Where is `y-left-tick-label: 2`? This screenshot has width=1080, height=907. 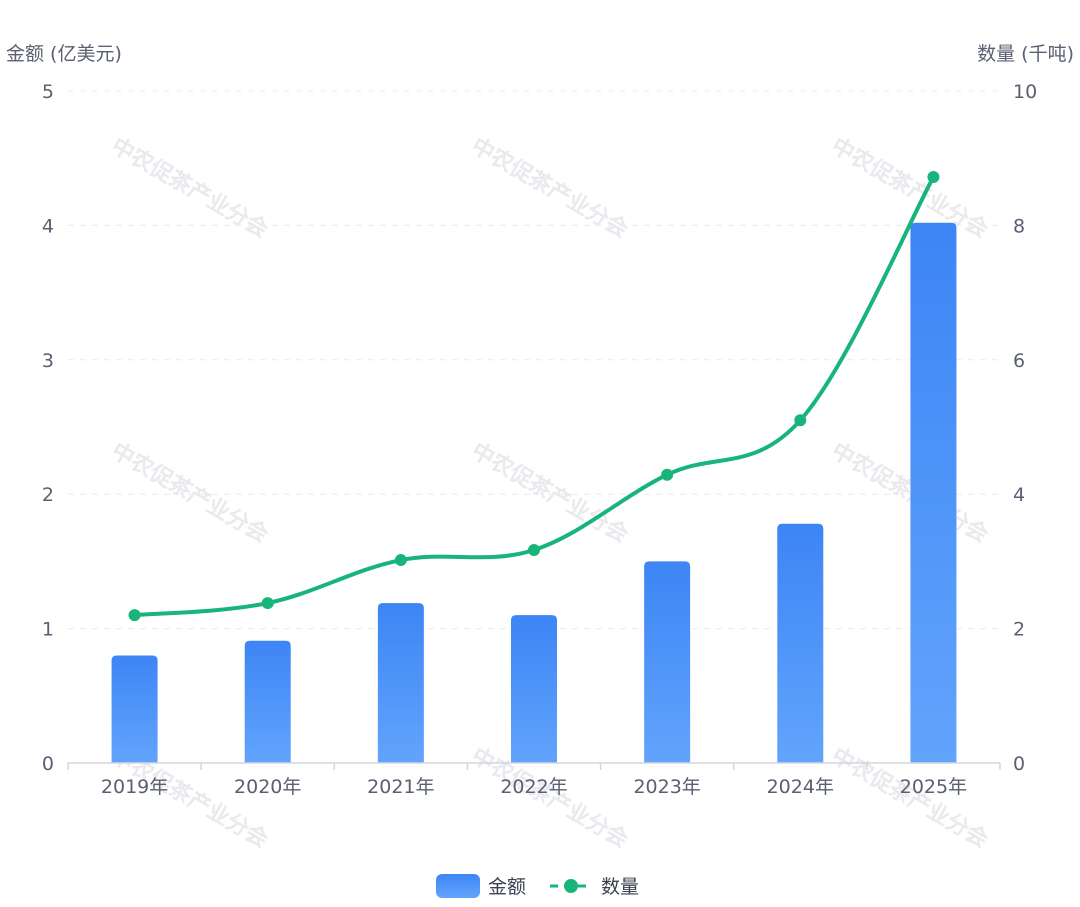 y-left-tick-label: 2 is located at coordinates (48, 495).